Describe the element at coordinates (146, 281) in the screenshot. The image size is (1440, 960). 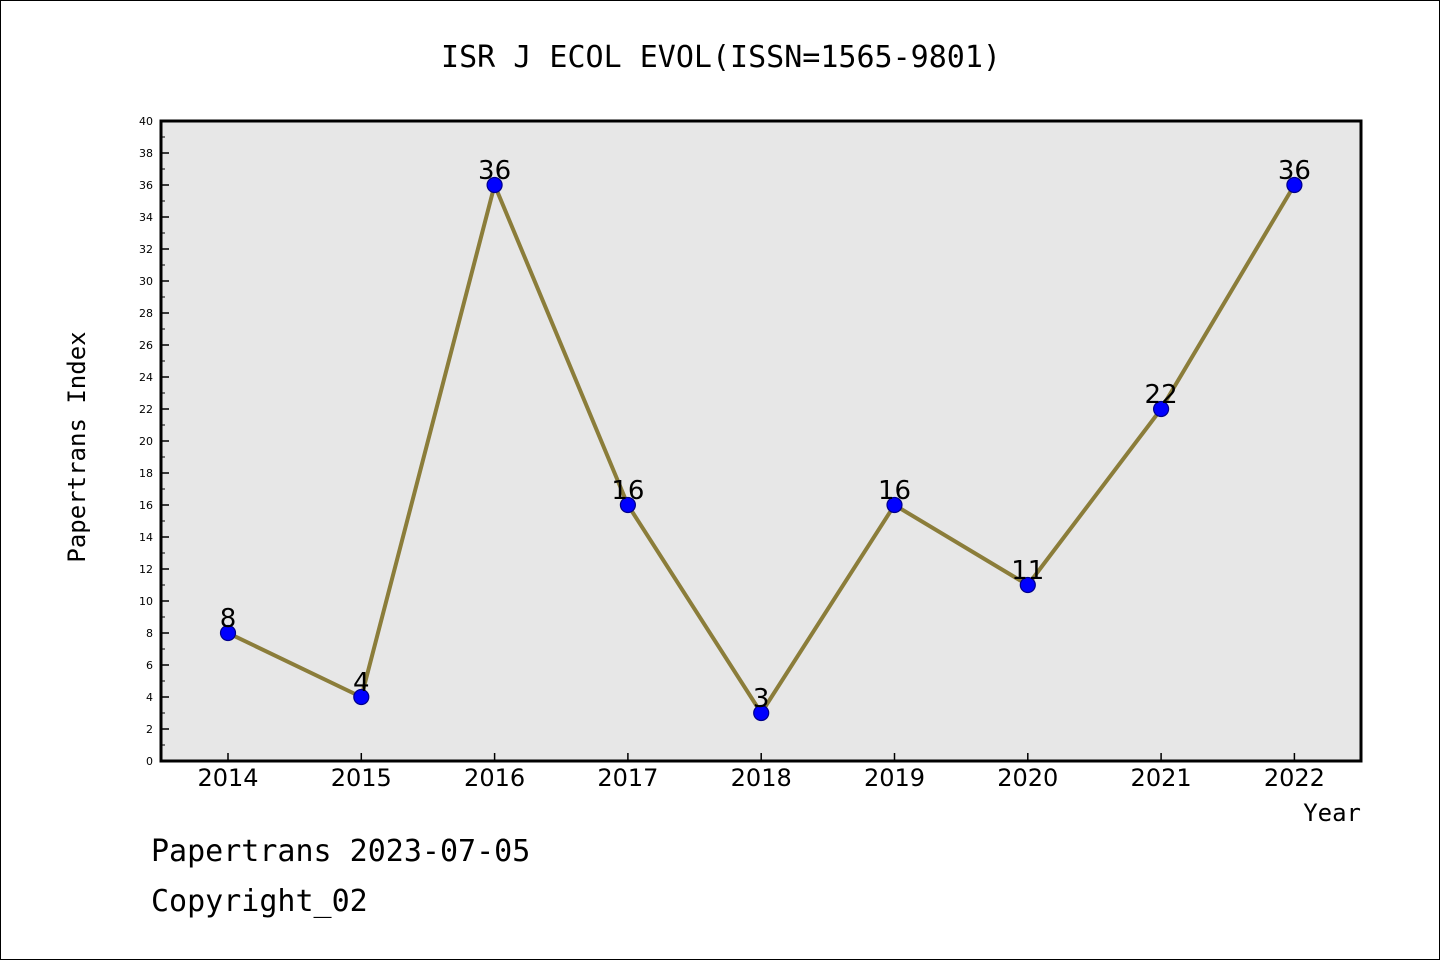
I see `y-tick-label: 30` at that location.